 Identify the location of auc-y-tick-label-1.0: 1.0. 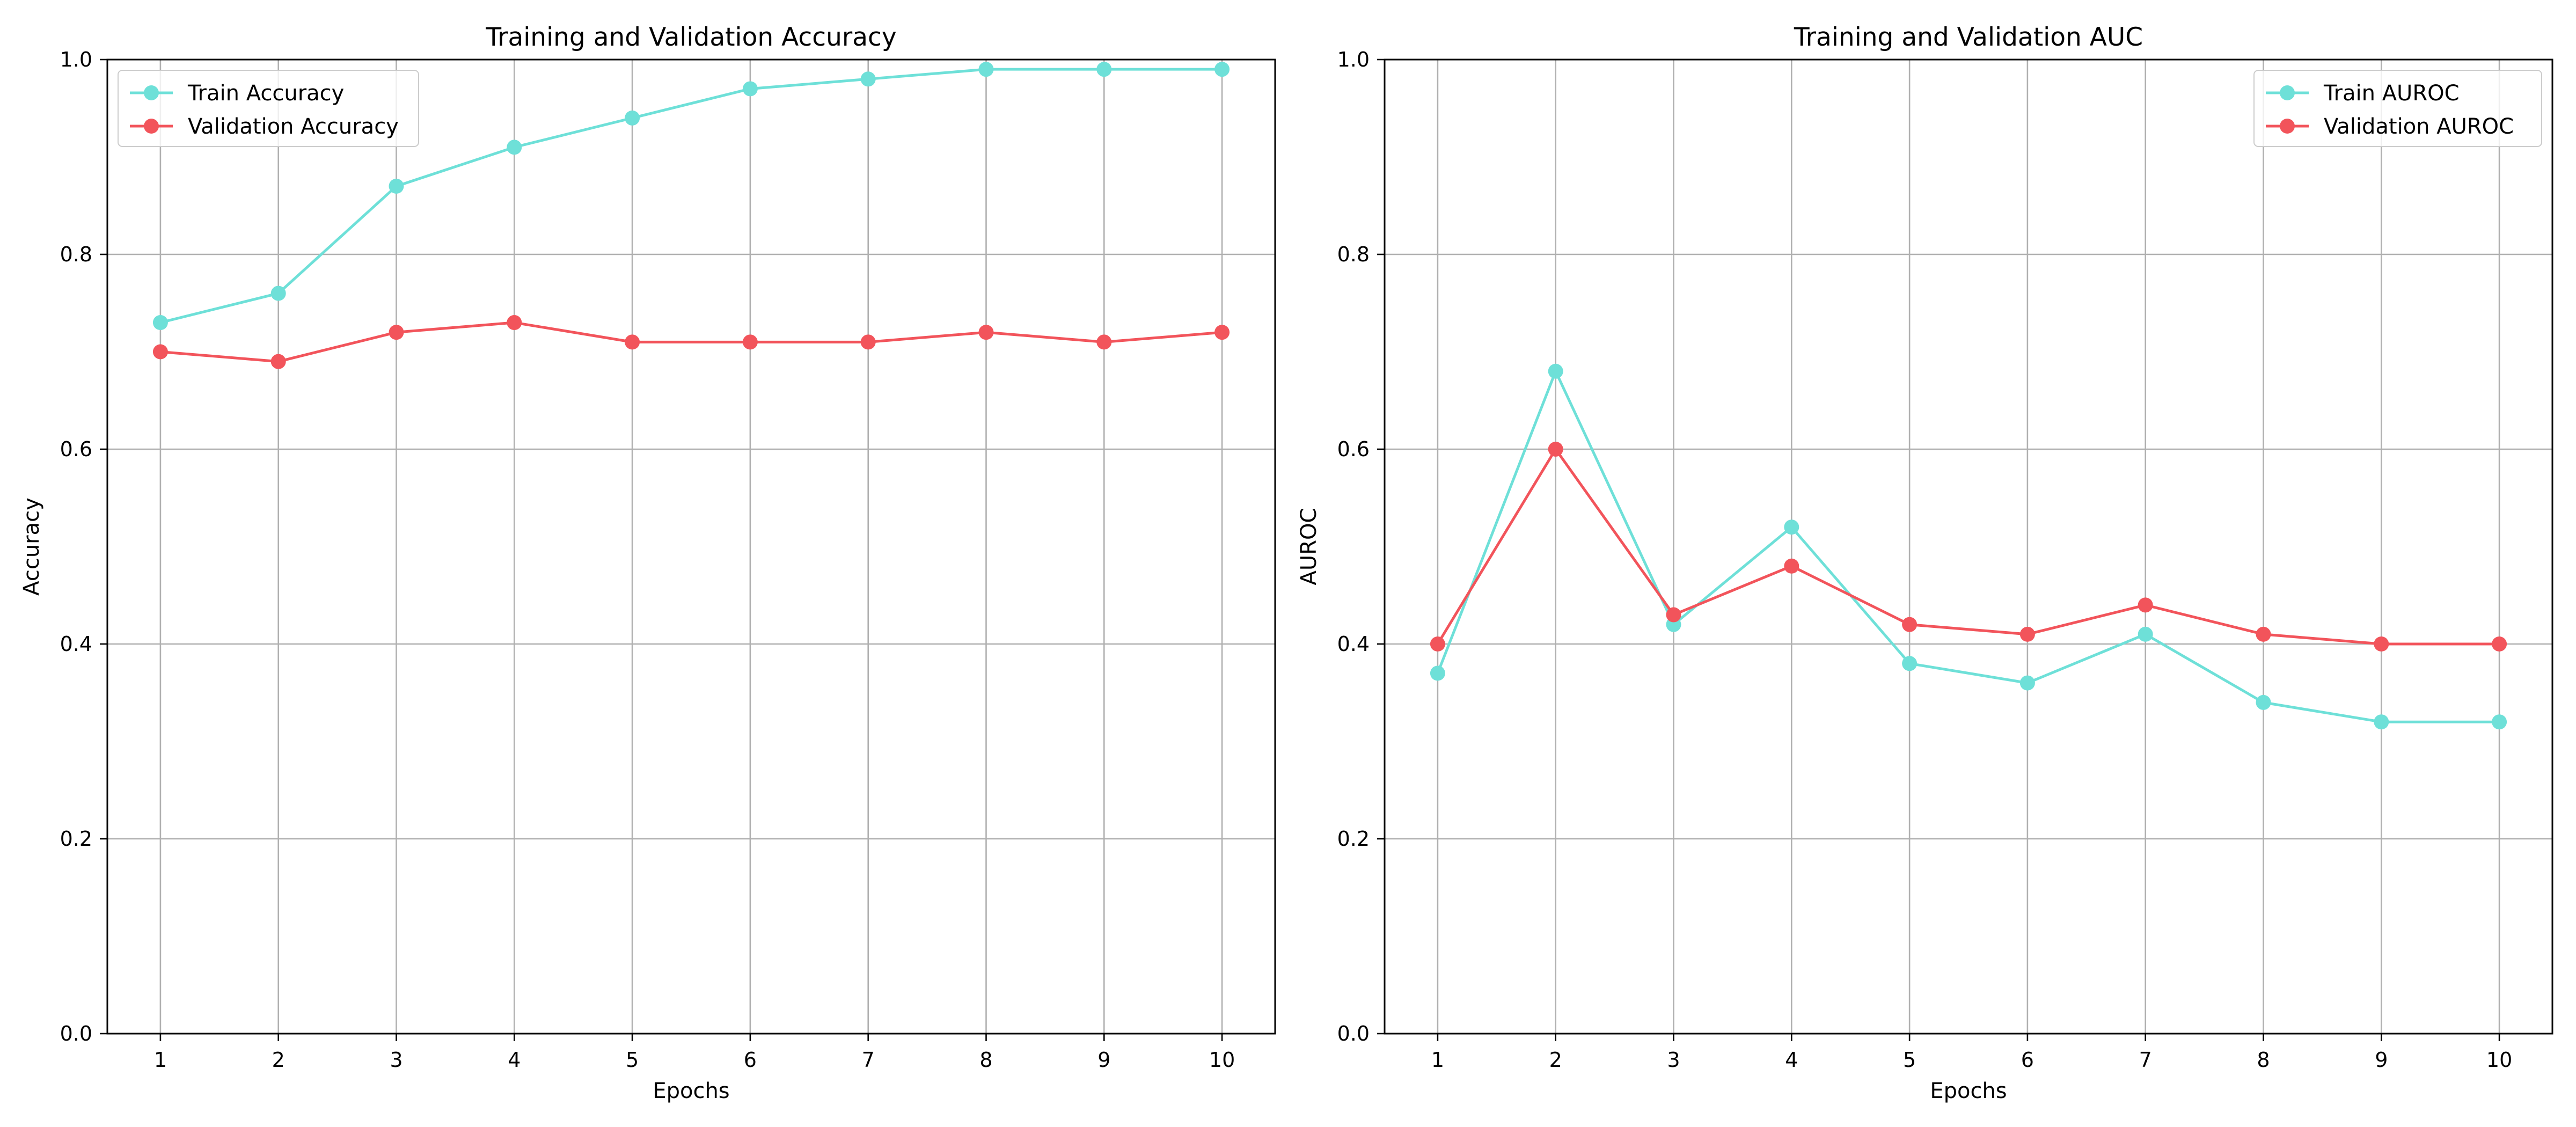
(1353, 59).